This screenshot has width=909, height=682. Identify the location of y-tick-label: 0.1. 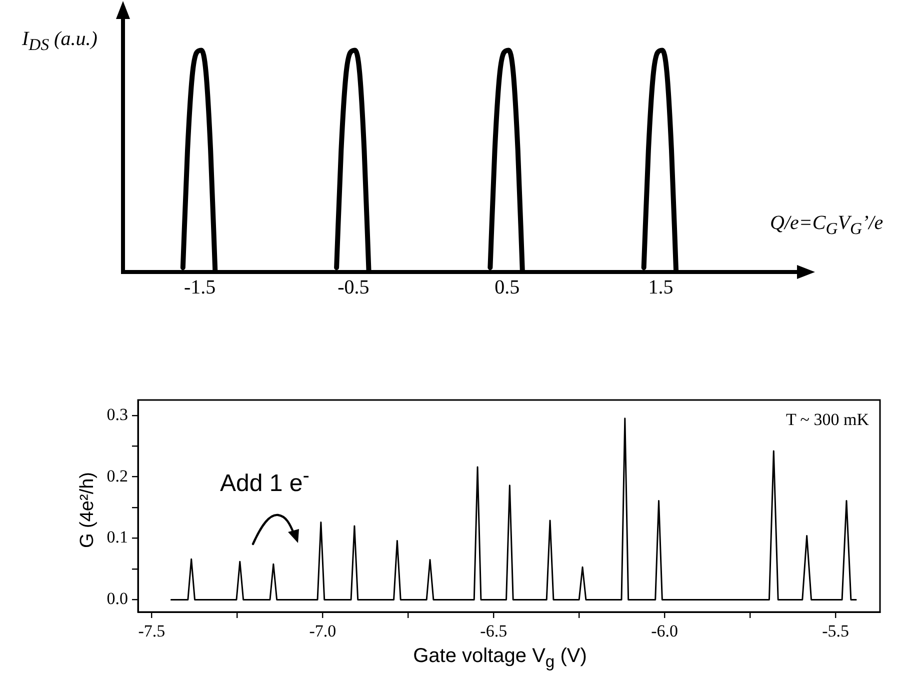
(117, 537).